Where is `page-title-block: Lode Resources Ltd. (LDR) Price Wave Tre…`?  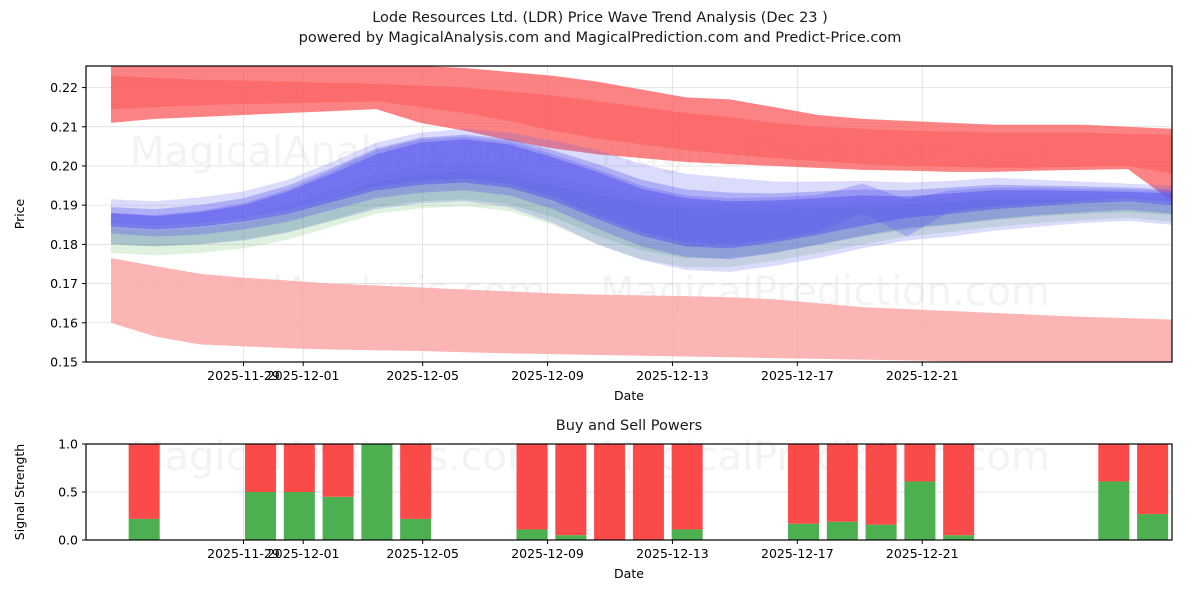
page-title-block: Lode Resources Ltd. (LDR) Price Wave Tre… is located at coordinates (600, 28).